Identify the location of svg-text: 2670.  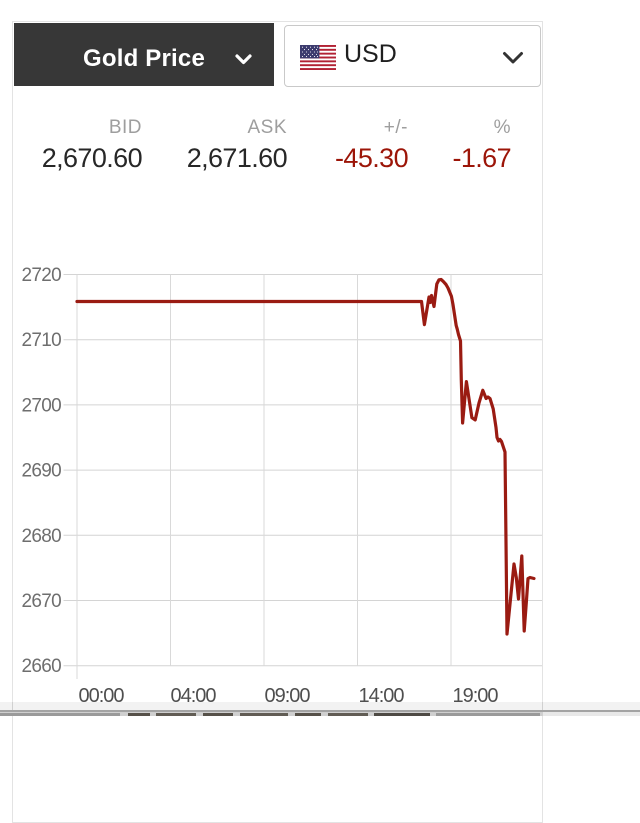
(42, 601).